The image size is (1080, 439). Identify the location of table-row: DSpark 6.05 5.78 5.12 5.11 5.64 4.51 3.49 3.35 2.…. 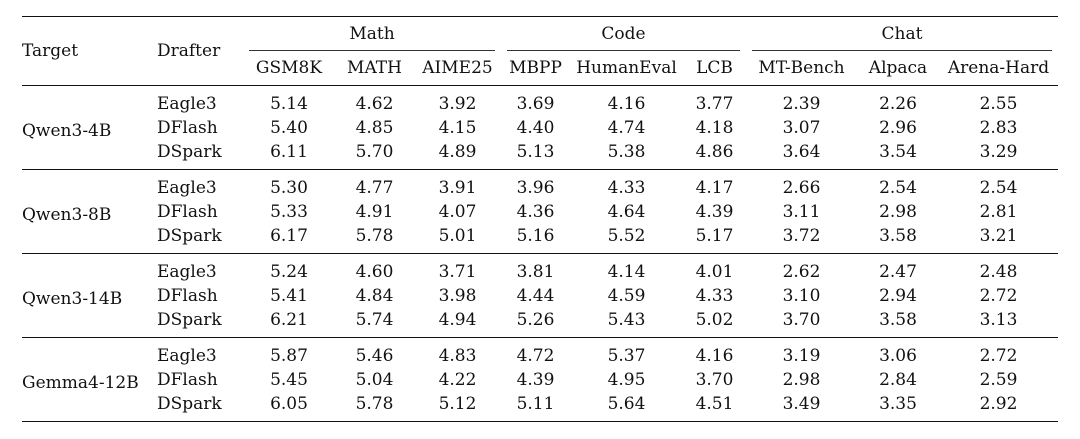
(540, 407).